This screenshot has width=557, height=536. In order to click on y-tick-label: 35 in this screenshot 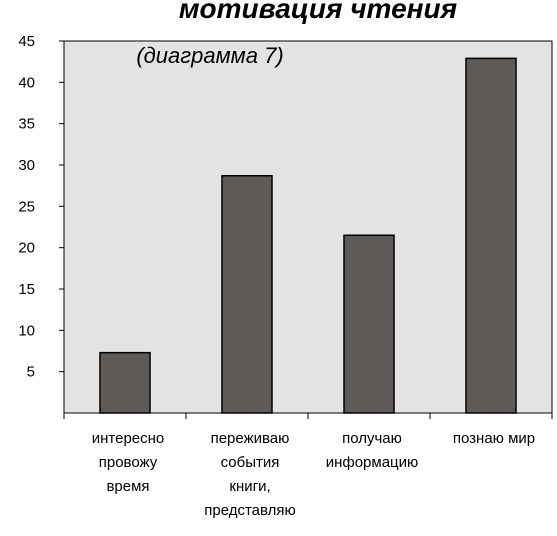, I will do `click(26, 124)`.